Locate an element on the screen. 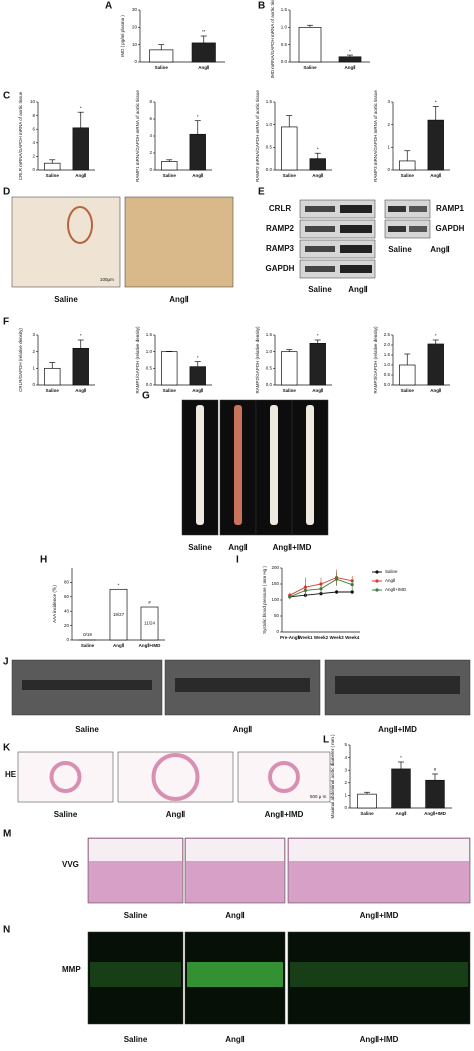 This screenshot has height=1051, width=474. y-tick-label: 100 is located at coordinates (275, 599).